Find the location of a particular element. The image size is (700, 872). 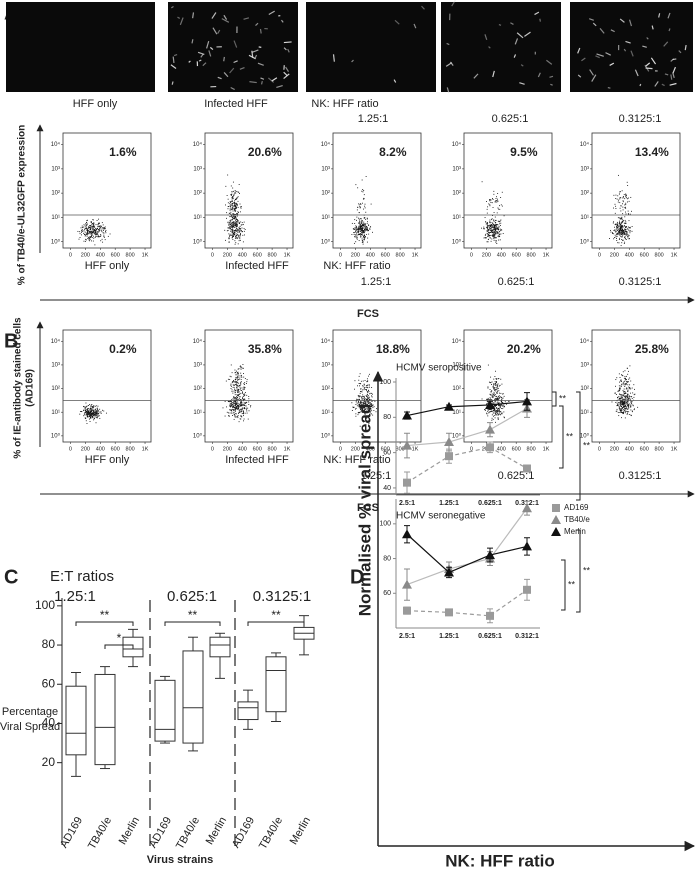

series-line is located at coordinates (467, 465).